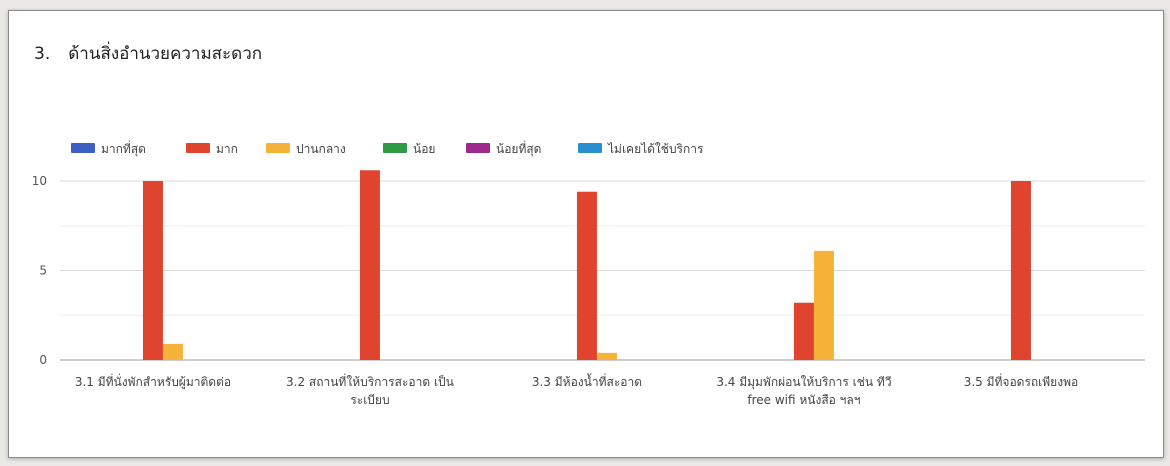 Image resolution: width=1170 pixels, height=466 pixels. I want to click on legend-label: มาก, so click(227, 149).